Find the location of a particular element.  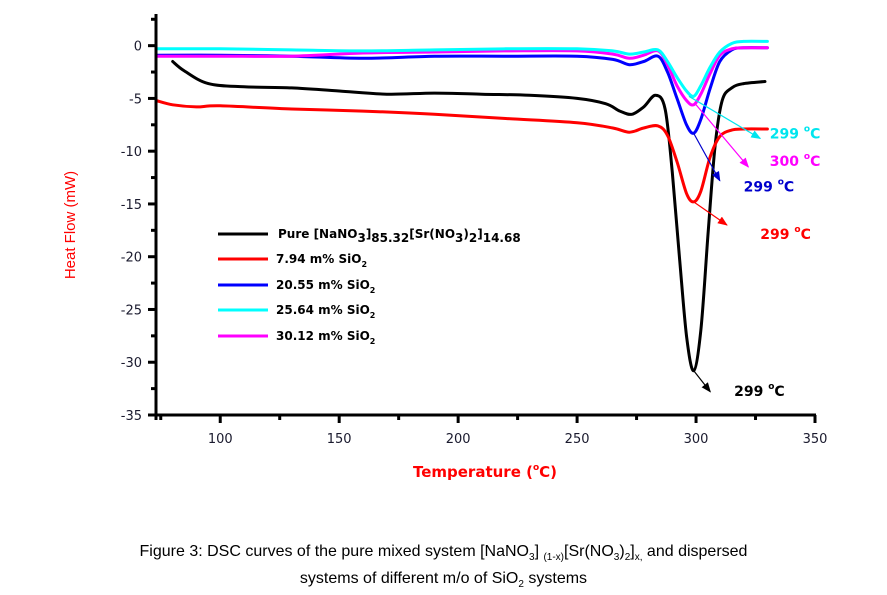

caption-text: systems of different m/o of SiO is located at coordinates (409, 579).